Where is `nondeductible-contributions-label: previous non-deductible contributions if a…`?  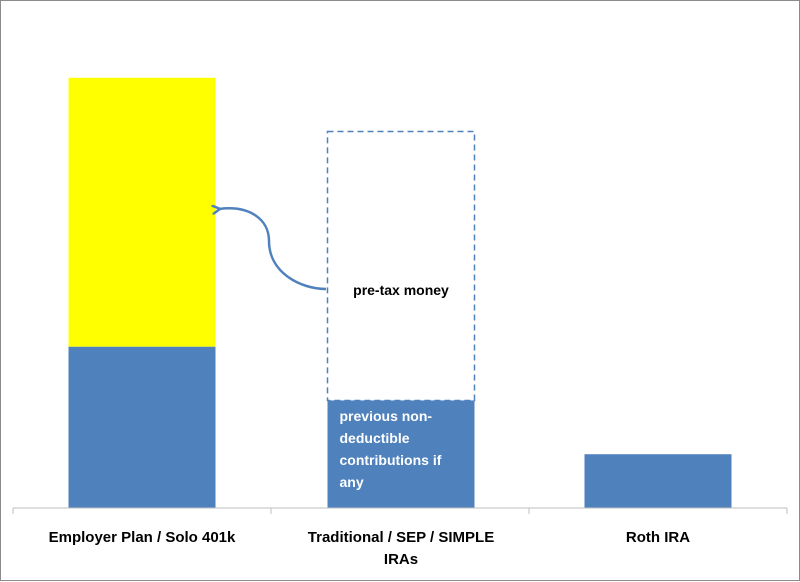 nondeductible-contributions-label: previous non-deductible contributions if a… is located at coordinates (391, 449).